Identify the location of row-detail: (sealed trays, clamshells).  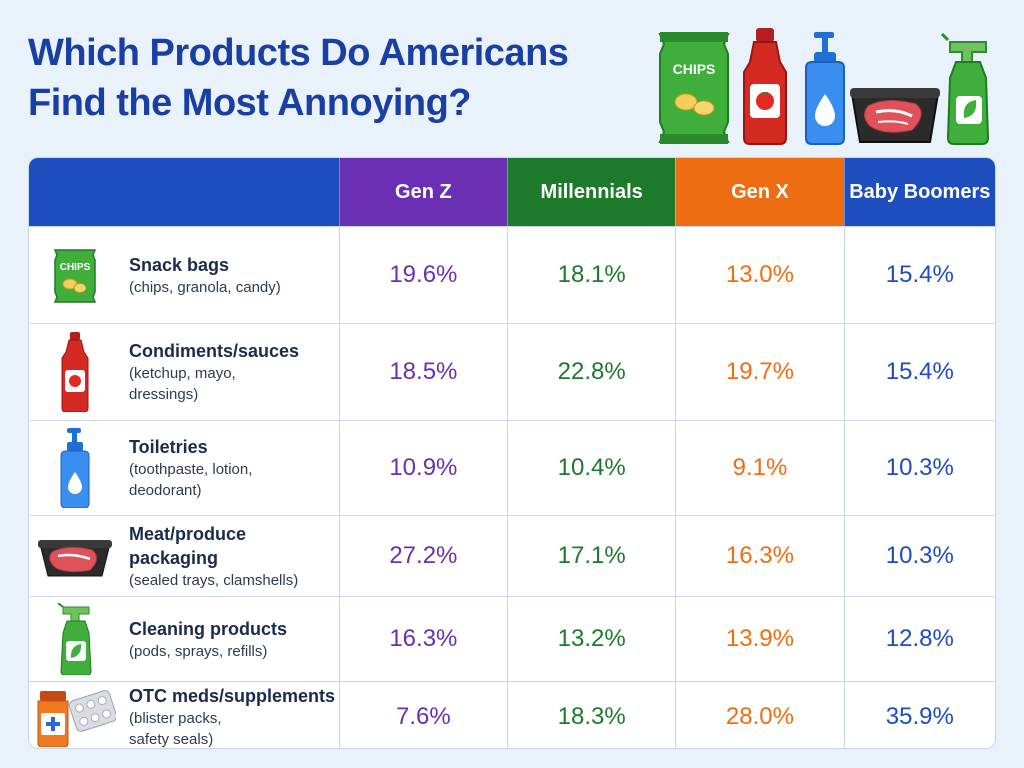
(214, 580).